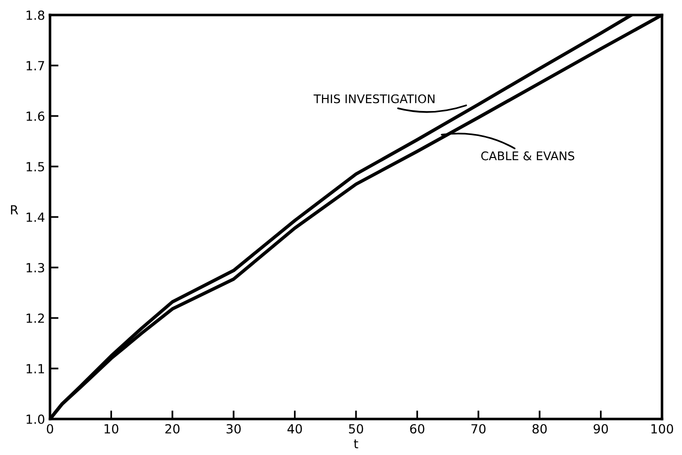 Image resolution: width=682 pixels, height=455 pixels. I want to click on x-tick-label: 0, so click(50, 429).